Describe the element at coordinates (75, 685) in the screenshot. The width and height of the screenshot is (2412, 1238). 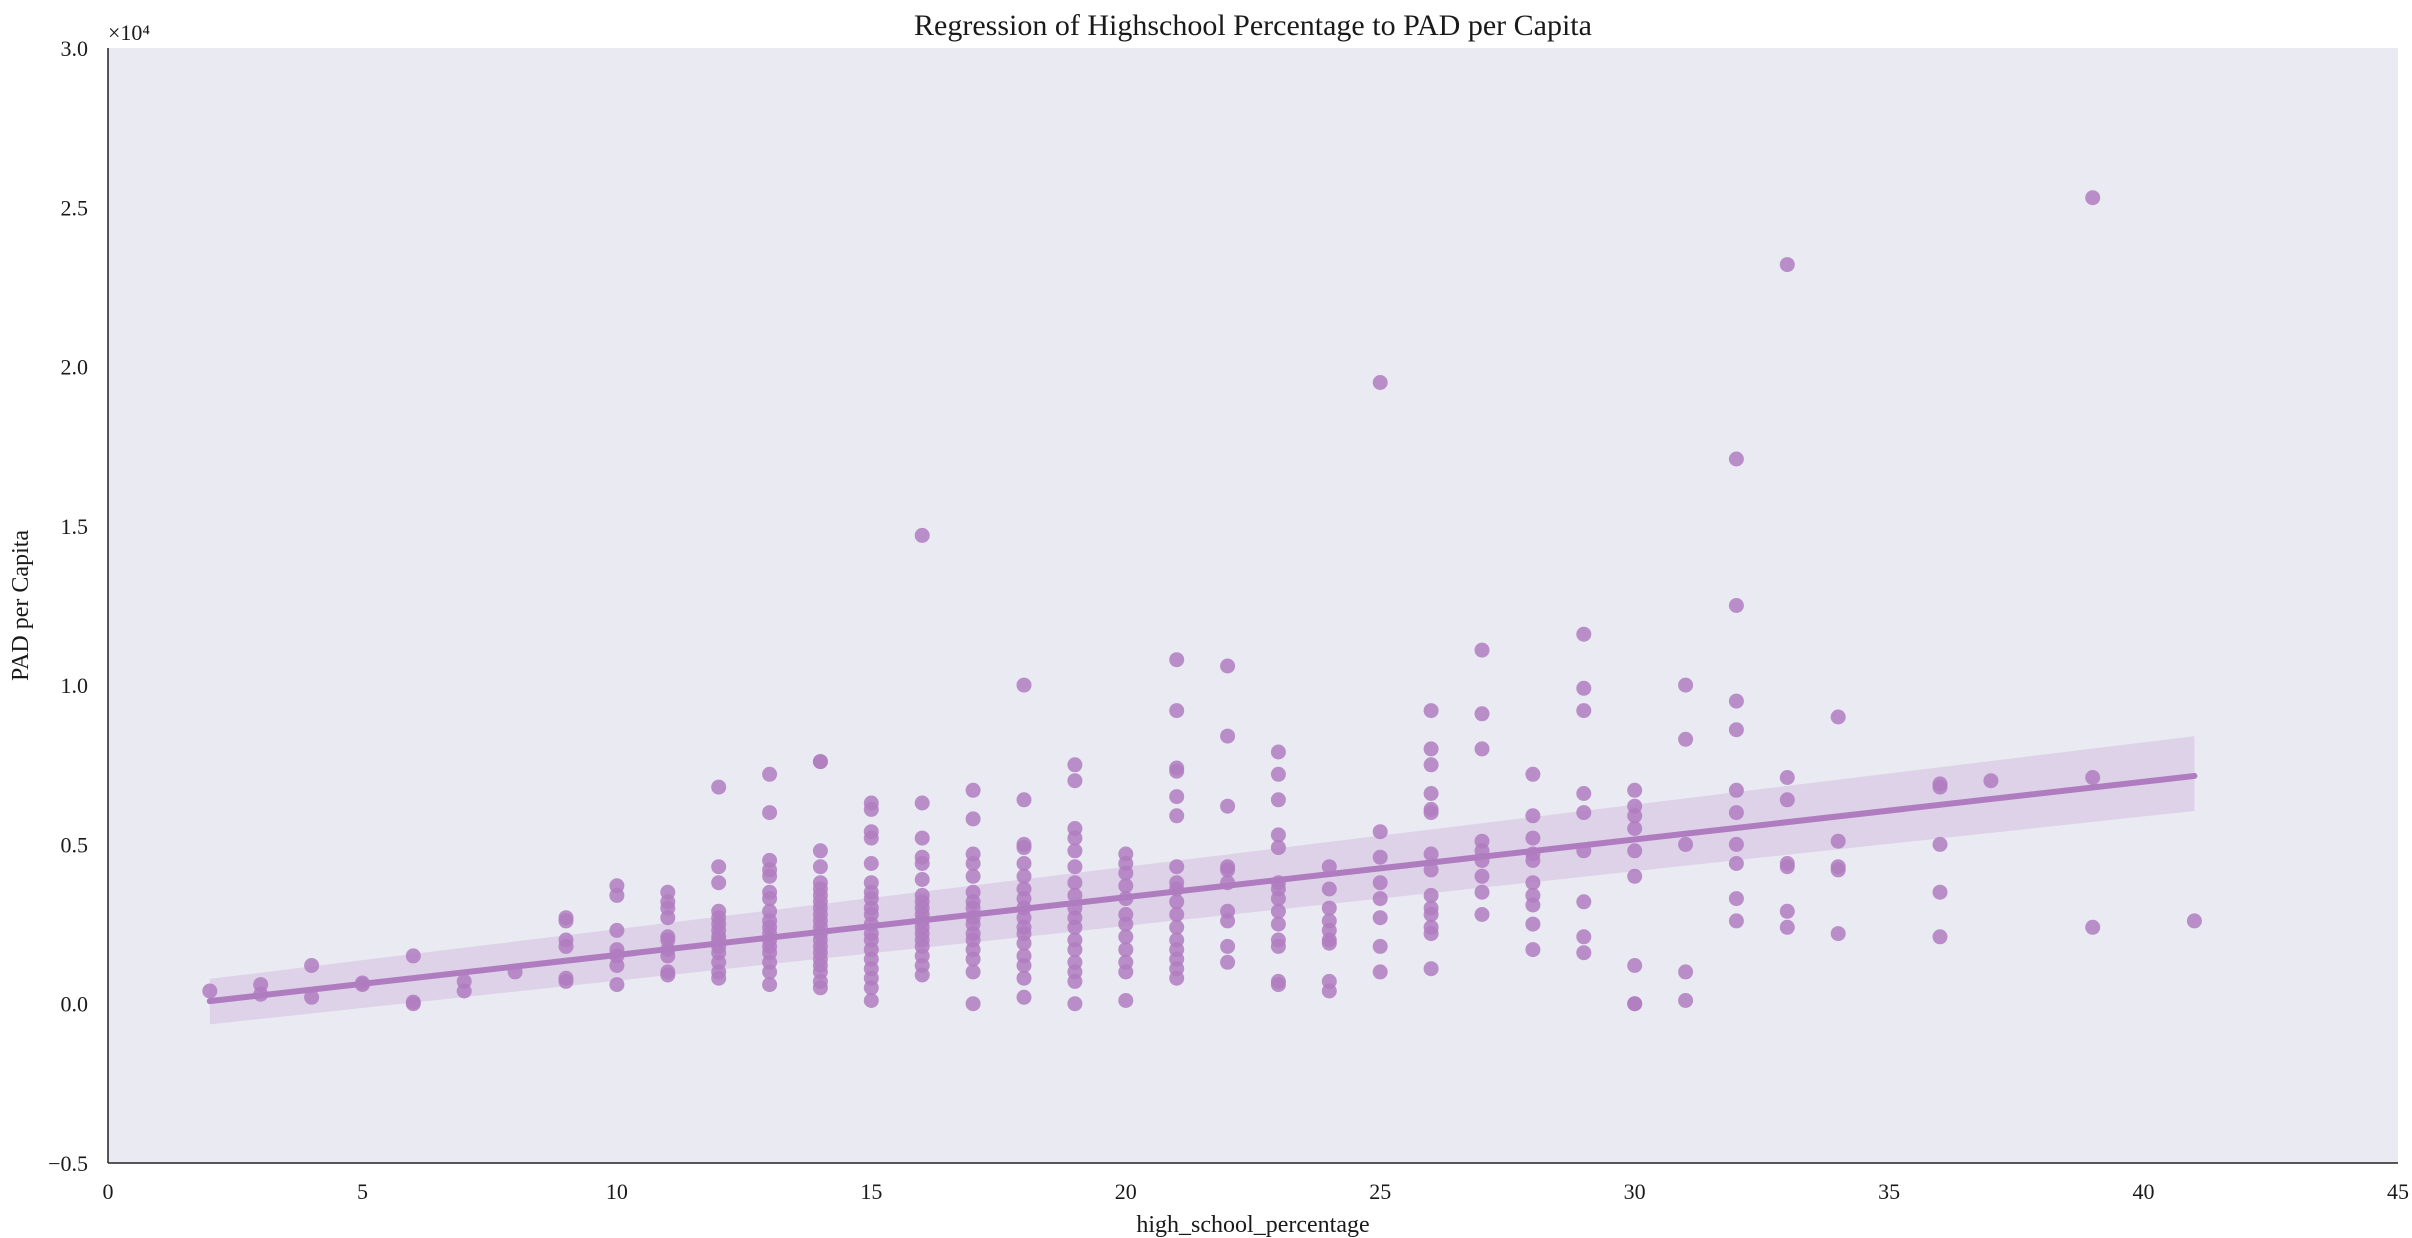
I see `y-tick-label: 1.0` at that location.